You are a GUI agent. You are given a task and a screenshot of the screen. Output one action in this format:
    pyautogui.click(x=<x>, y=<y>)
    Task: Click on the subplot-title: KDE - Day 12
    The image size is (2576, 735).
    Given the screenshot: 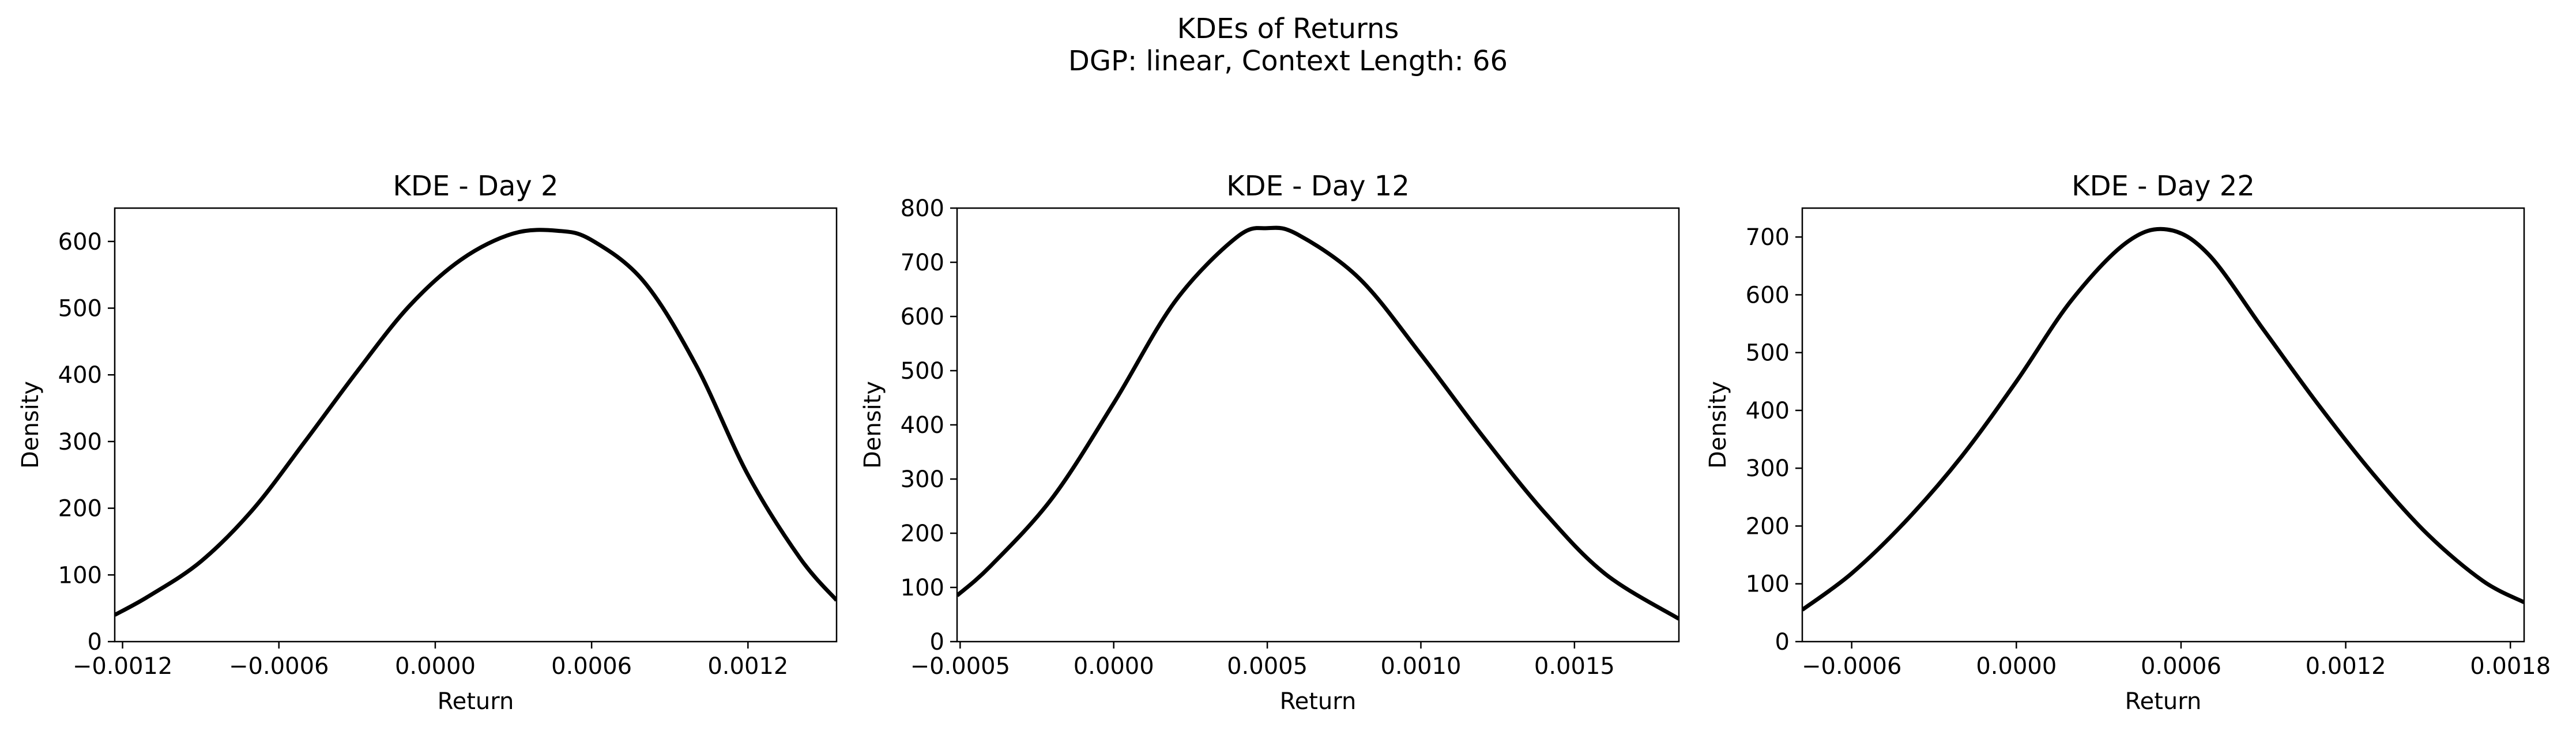 What is the action you would take?
    pyautogui.click(x=1318, y=186)
    